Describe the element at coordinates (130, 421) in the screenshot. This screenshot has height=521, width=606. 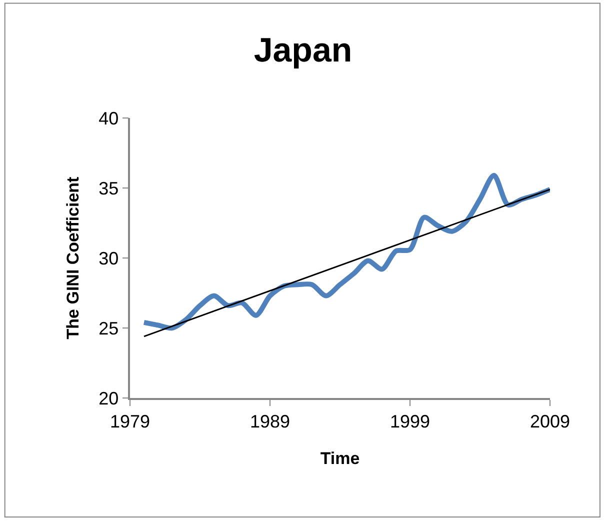
I see `x-tick-label: 1979` at that location.